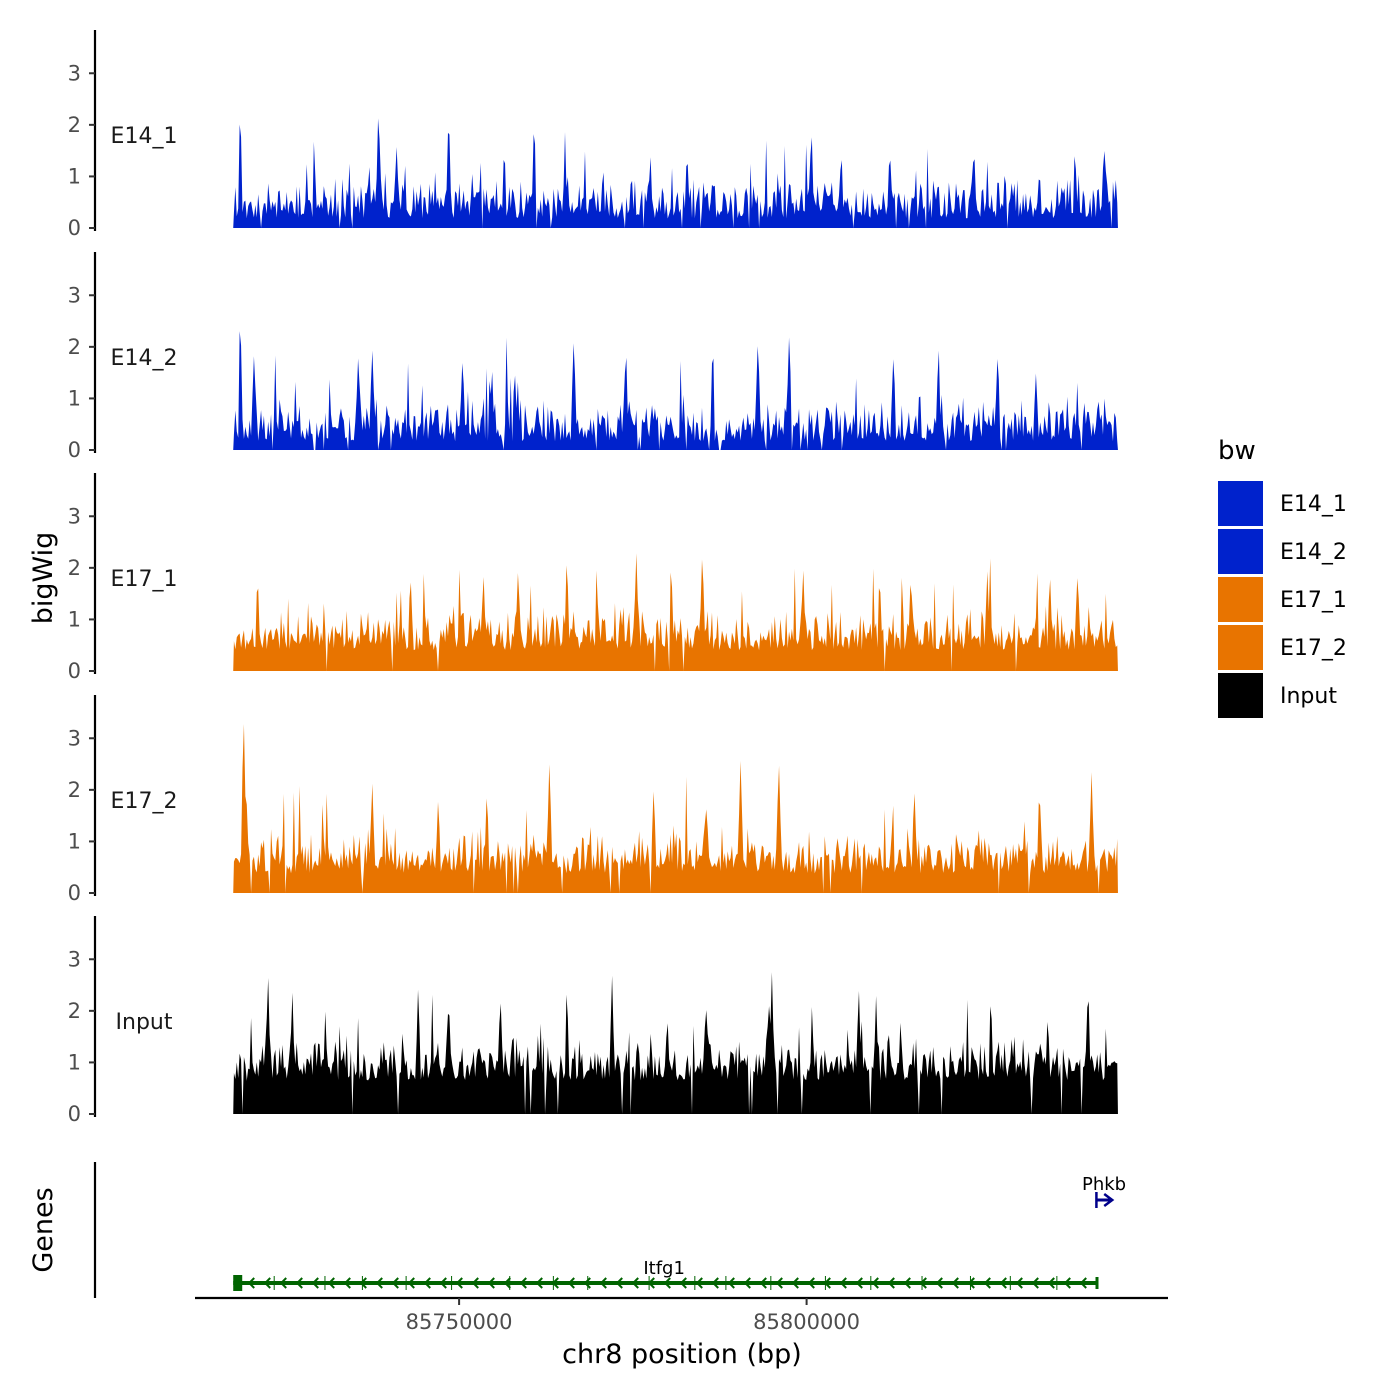 Image resolution: width=1400 pixels, height=1400 pixels. What do you see at coordinates (664, 1268) in the screenshot?
I see `gene-label-Itfg1: Itfg1` at bounding box center [664, 1268].